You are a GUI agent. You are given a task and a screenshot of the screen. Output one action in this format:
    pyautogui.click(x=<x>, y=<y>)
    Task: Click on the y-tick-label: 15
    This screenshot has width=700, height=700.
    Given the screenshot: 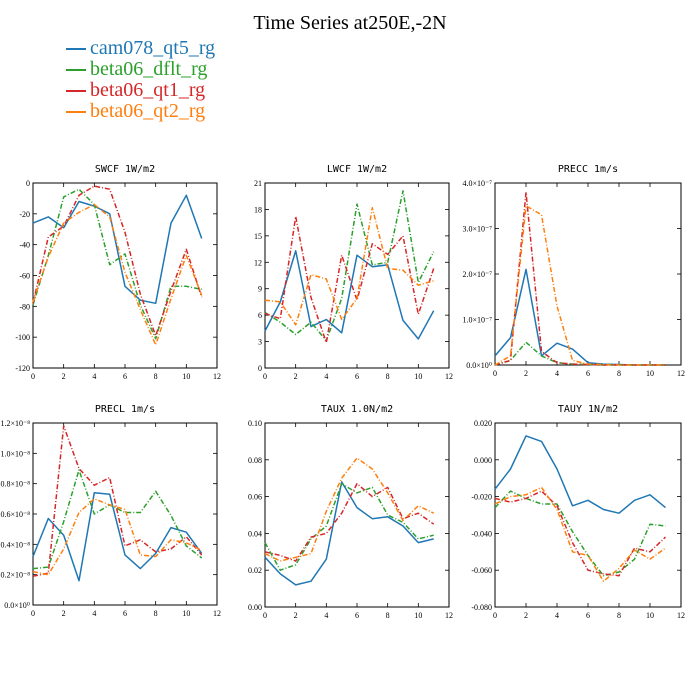 What is the action you would take?
    pyautogui.click(x=258, y=236)
    